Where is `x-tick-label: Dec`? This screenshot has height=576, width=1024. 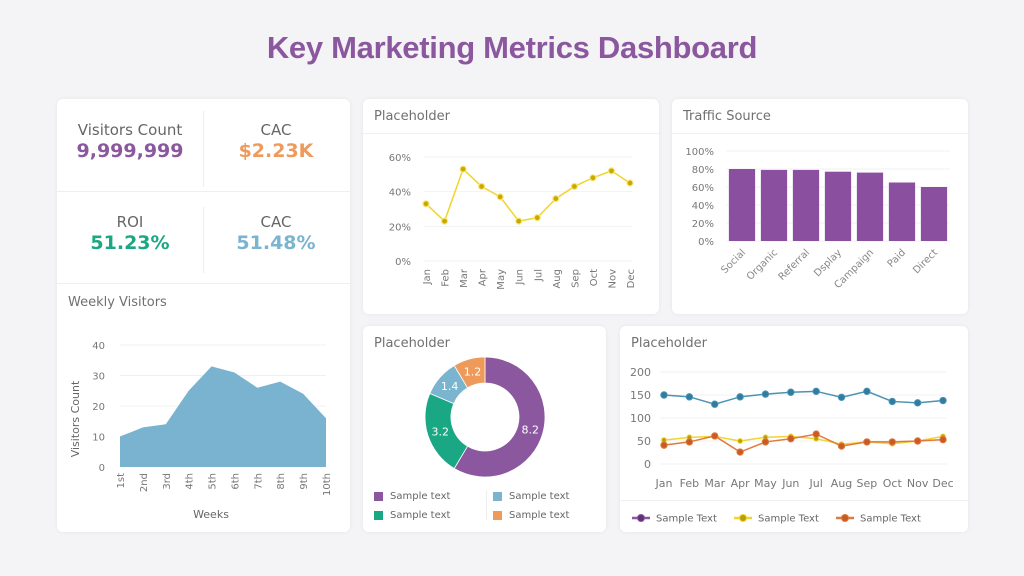 x-tick-label: Dec is located at coordinates (942, 483).